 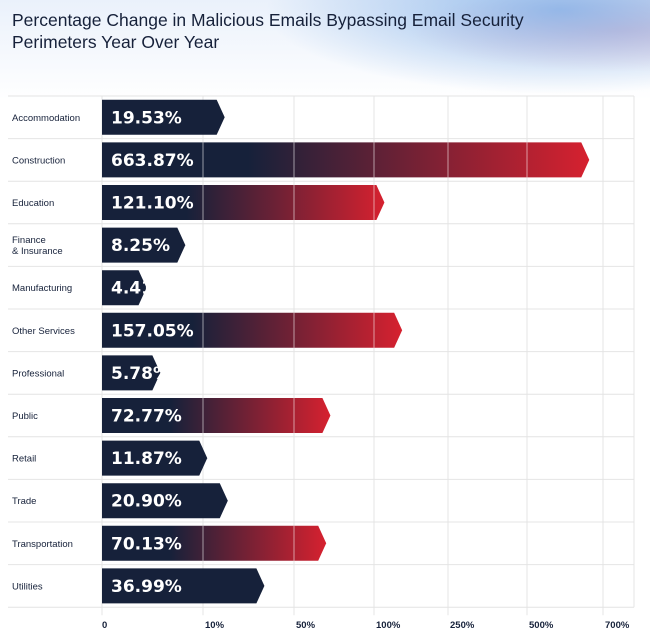 I want to click on bar-public, so click(x=216, y=415).